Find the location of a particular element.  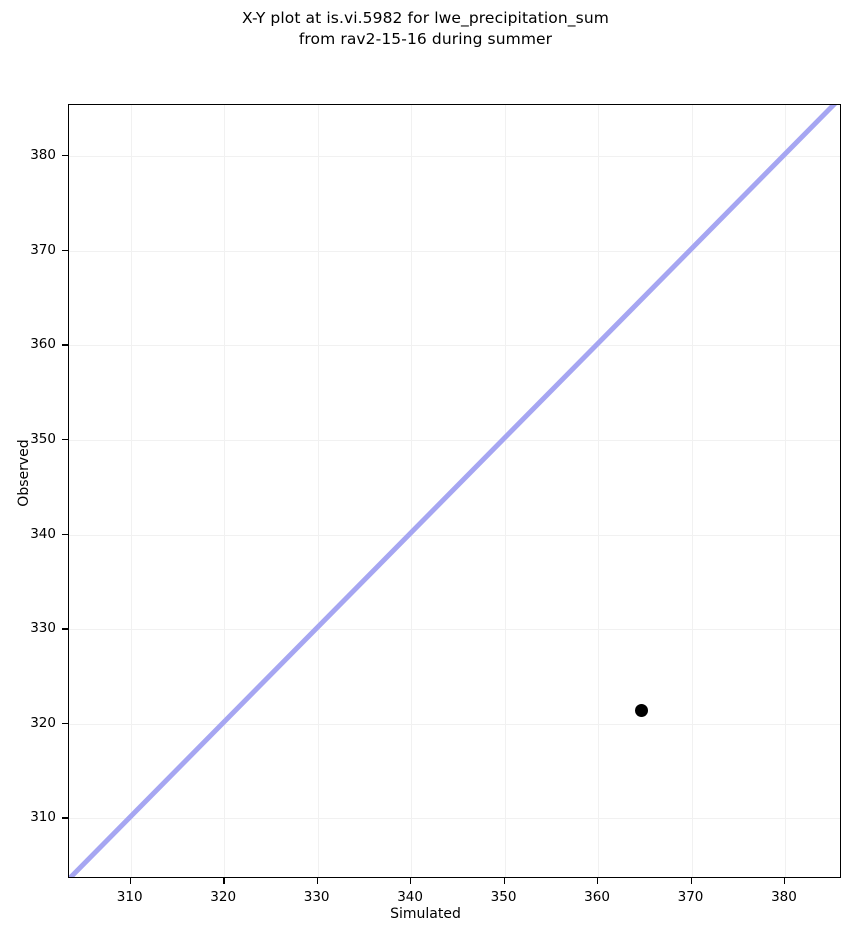

x-tick-label: 320 is located at coordinates (223, 897).